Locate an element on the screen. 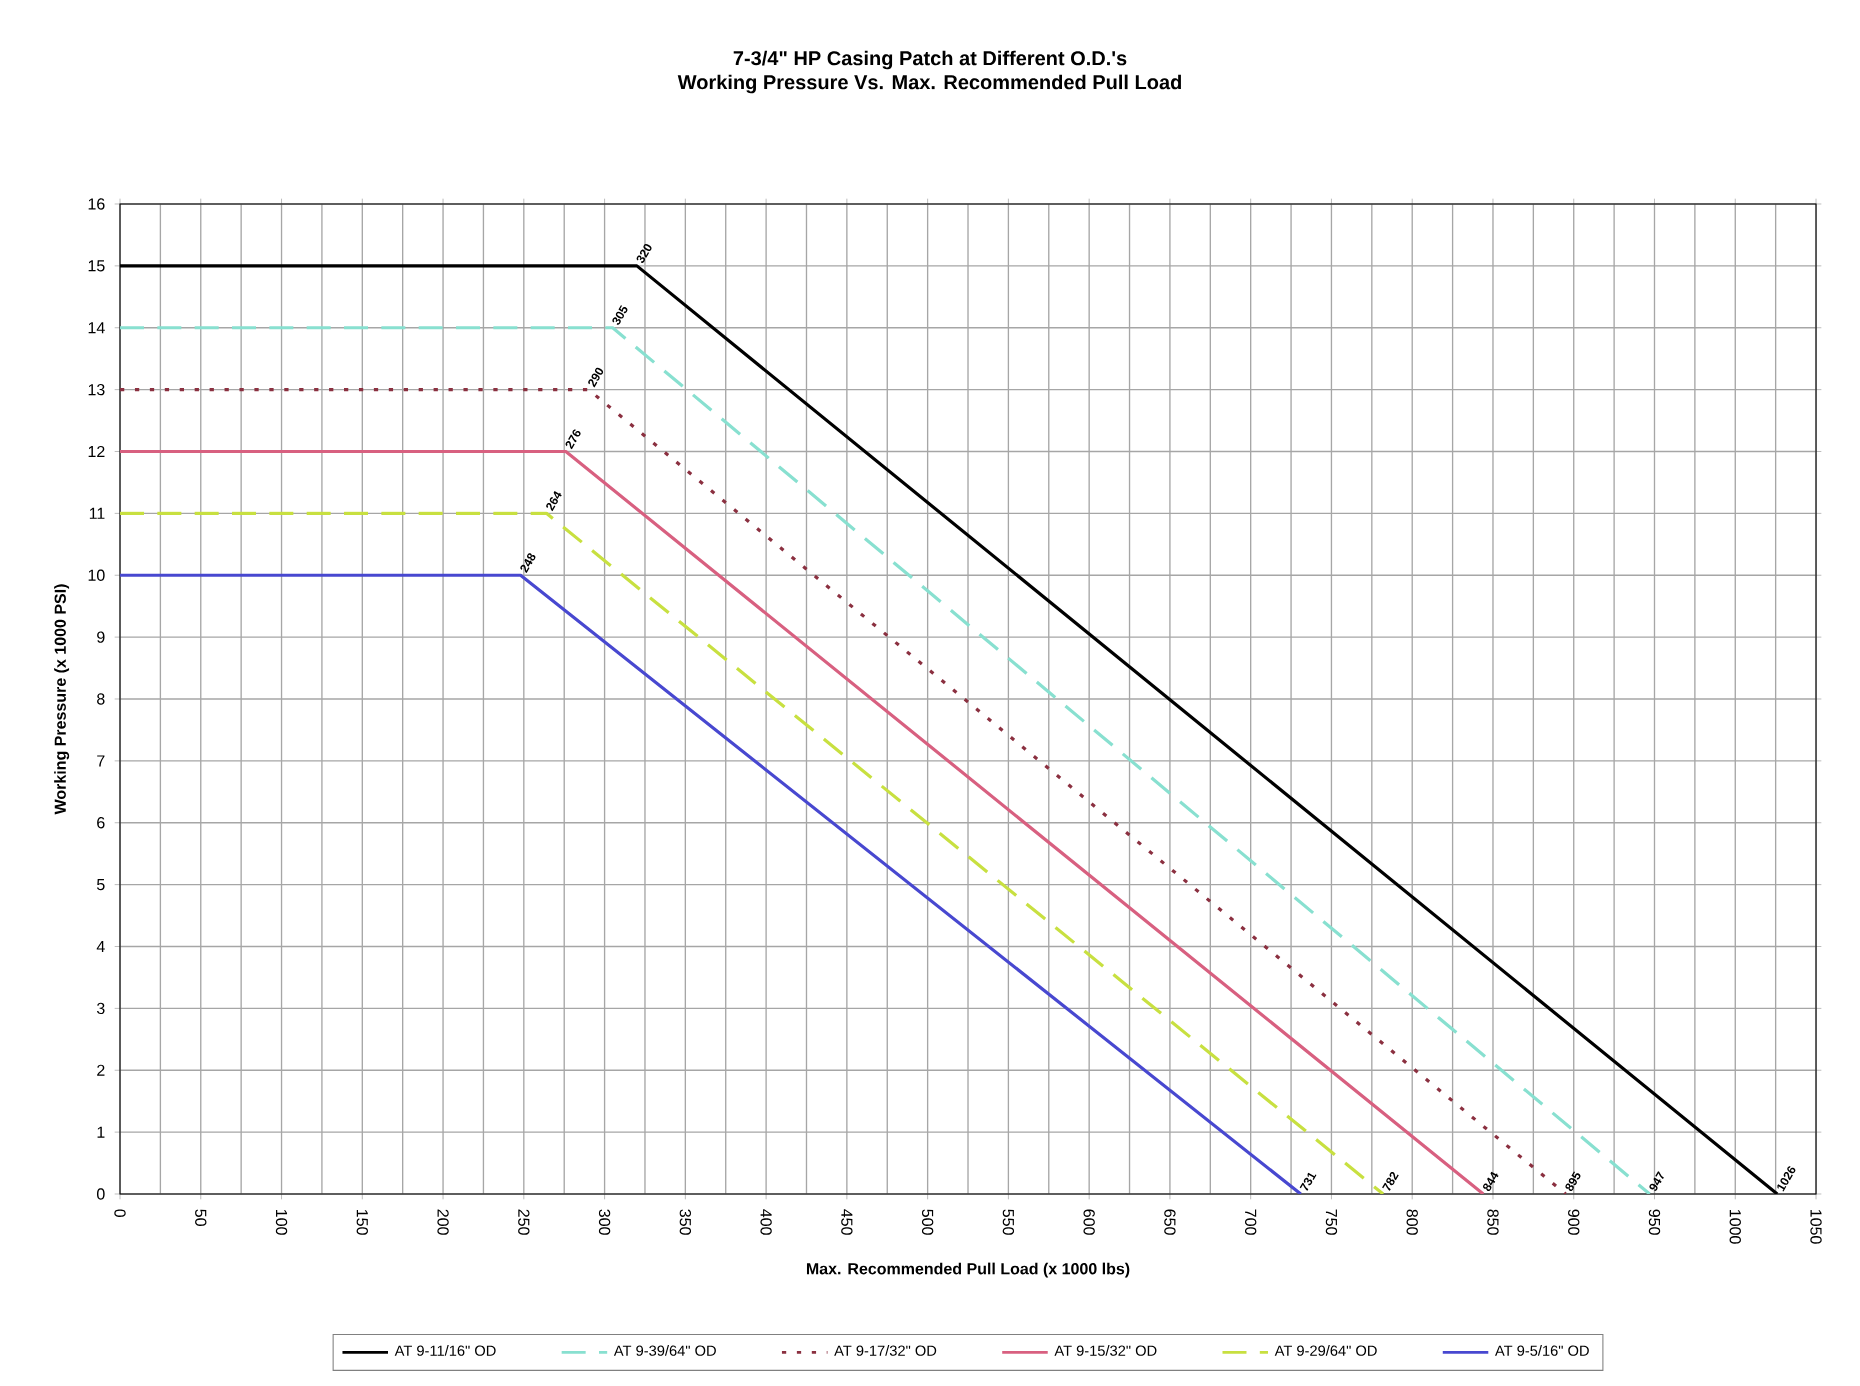 Image resolution: width=1860 pixels, height=1386 pixels. y-tick-label: 7 is located at coordinates (101, 761).